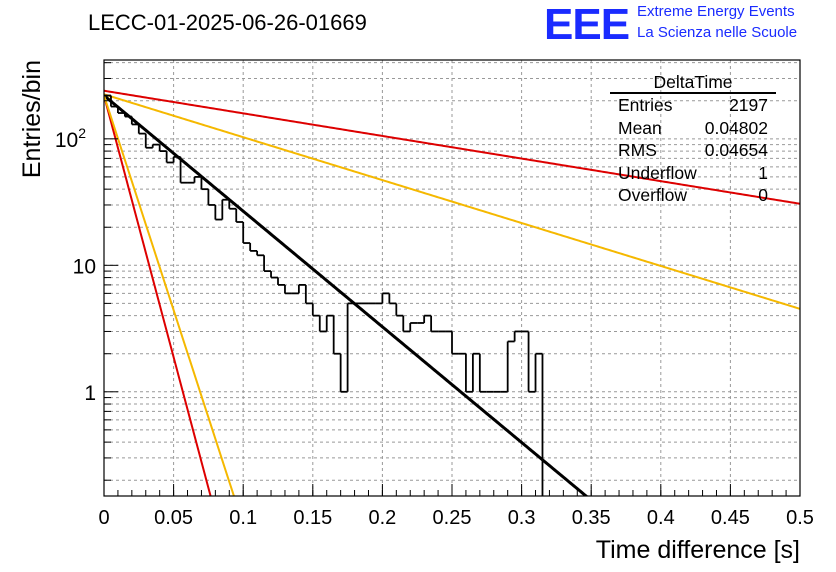  Describe the element at coordinates (591, 518) in the screenshot. I see `x-tick-label: 0.35` at that location.